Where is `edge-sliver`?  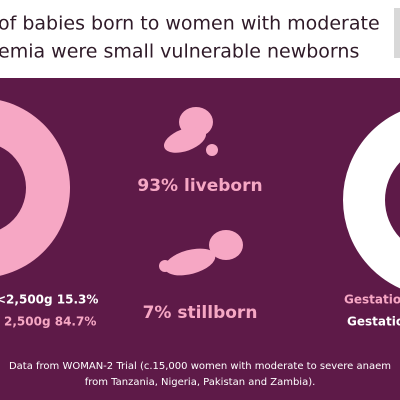 edge-sliver is located at coordinates (397, 33).